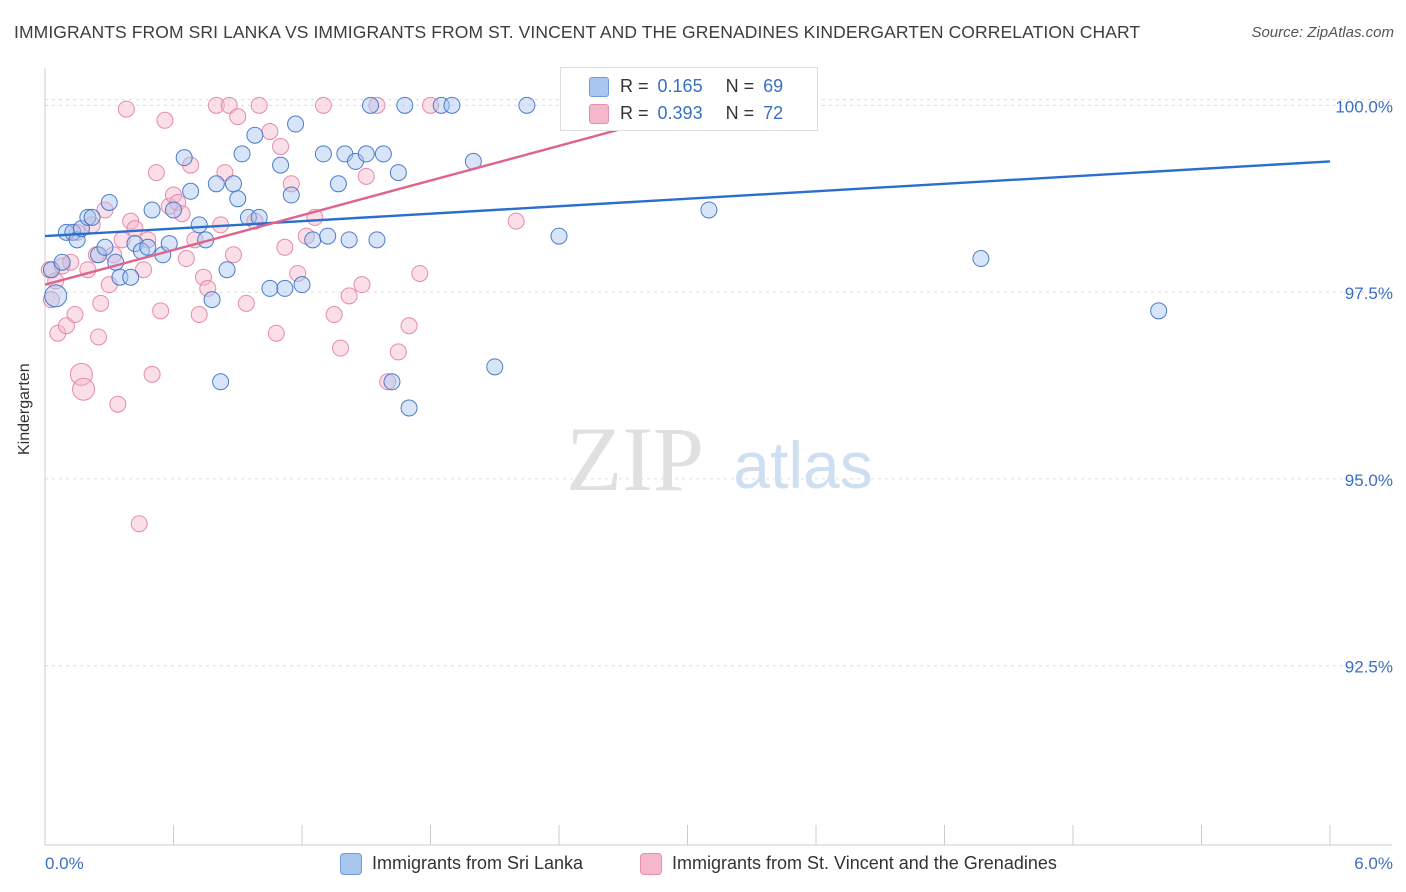 Image resolution: width=1406 pixels, height=892 pixels. What do you see at coordinates (1369, 480) in the screenshot?
I see `y-tick-label: 95.0%` at bounding box center [1369, 480].